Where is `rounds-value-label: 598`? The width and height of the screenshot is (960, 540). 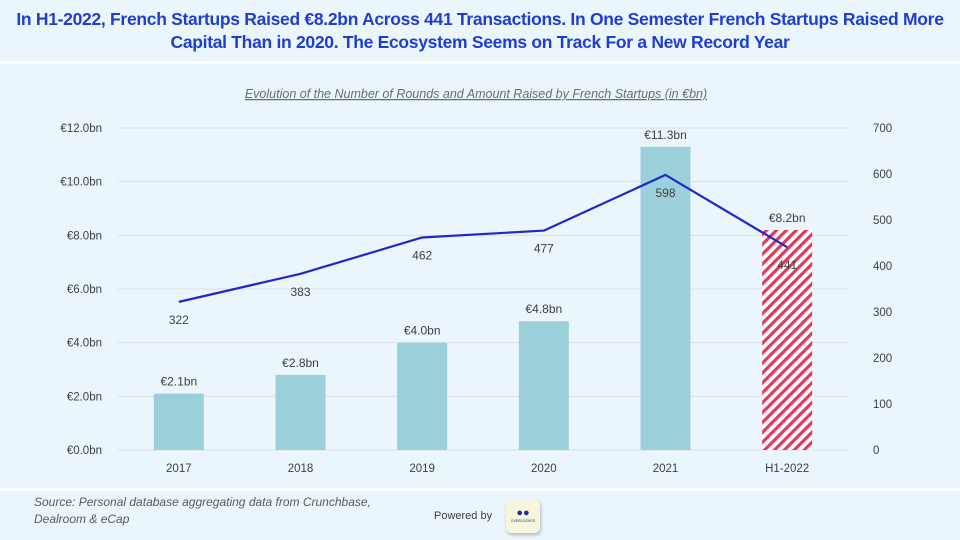
rounds-value-label: 598 is located at coordinates (665, 193).